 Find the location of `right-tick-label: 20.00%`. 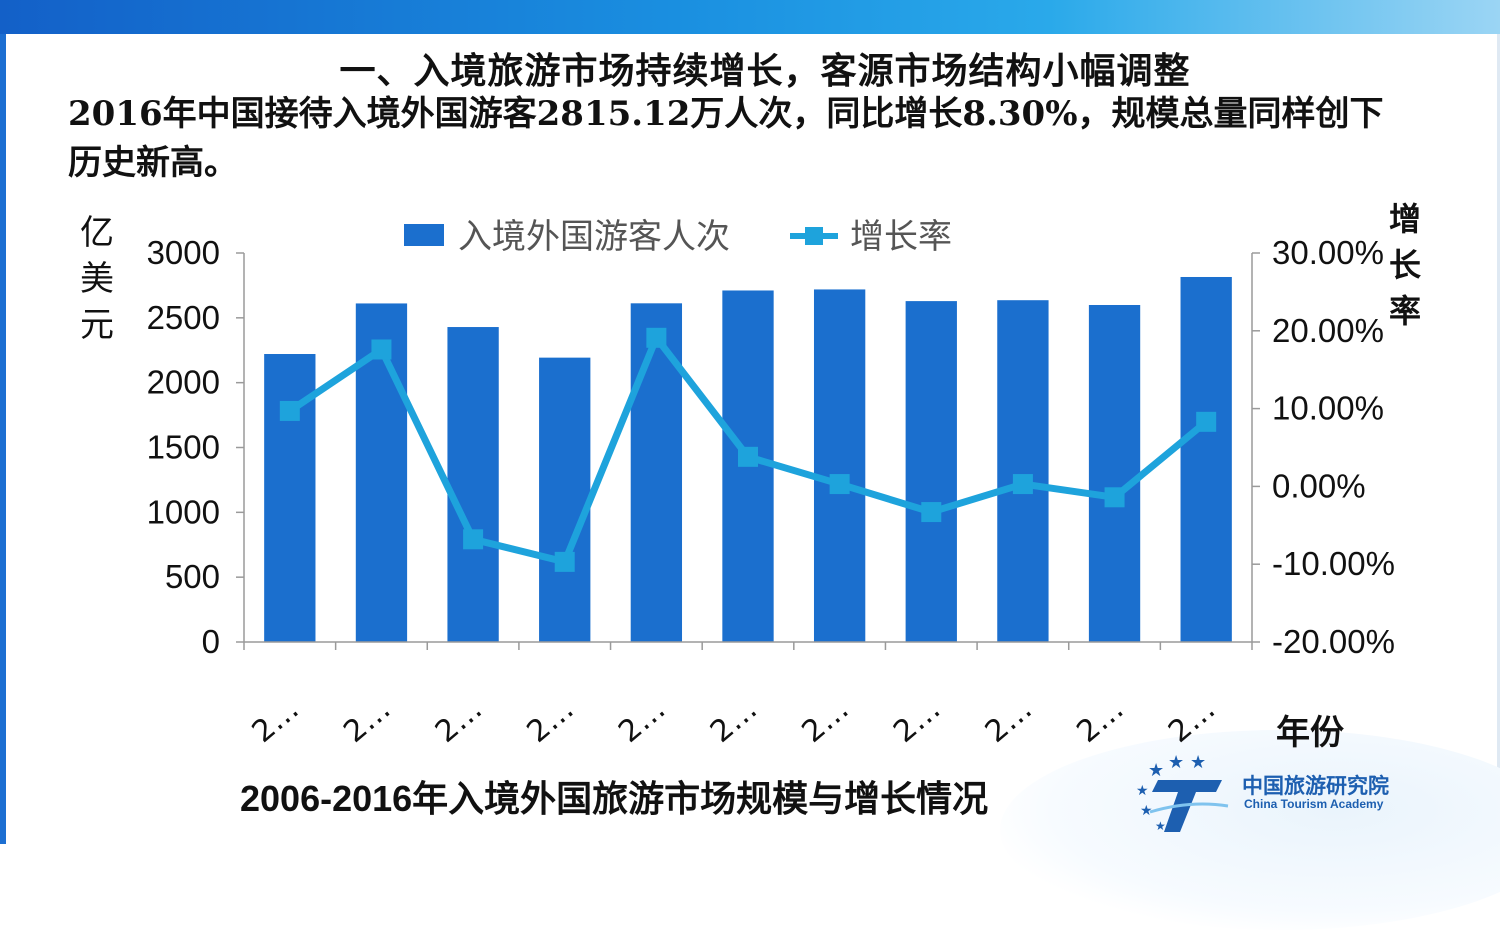

right-tick-label: 20.00% is located at coordinates (1328, 330).